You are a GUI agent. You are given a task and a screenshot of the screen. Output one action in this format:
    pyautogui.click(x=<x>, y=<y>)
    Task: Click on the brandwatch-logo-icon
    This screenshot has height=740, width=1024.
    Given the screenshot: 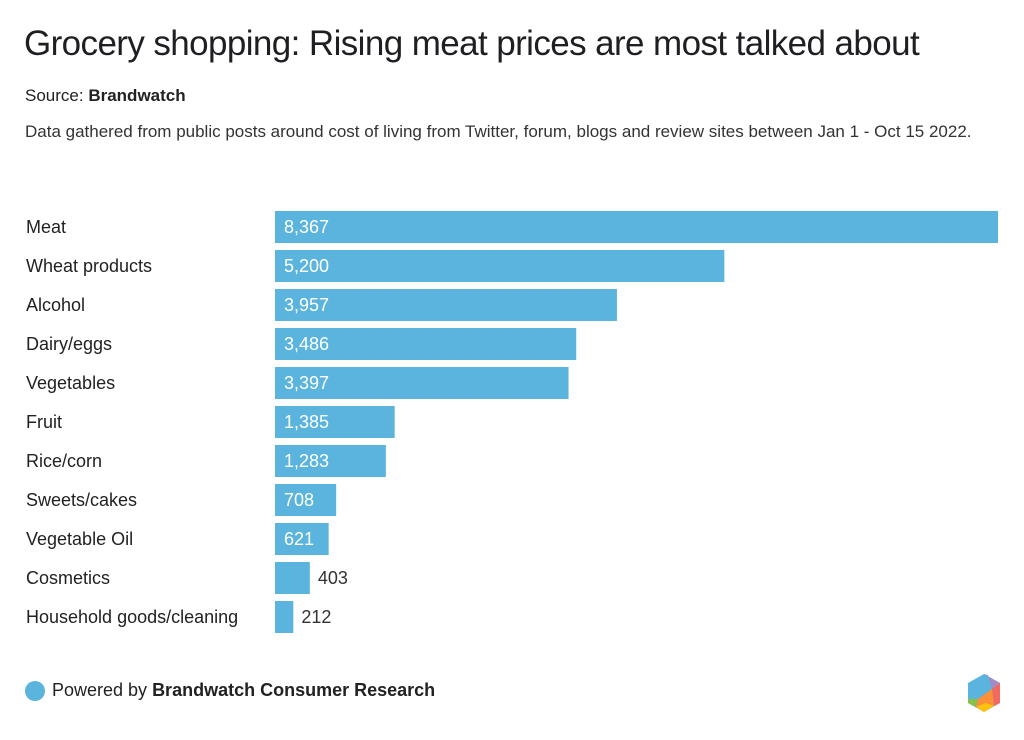 What is the action you would take?
    pyautogui.click(x=984, y=693)
    